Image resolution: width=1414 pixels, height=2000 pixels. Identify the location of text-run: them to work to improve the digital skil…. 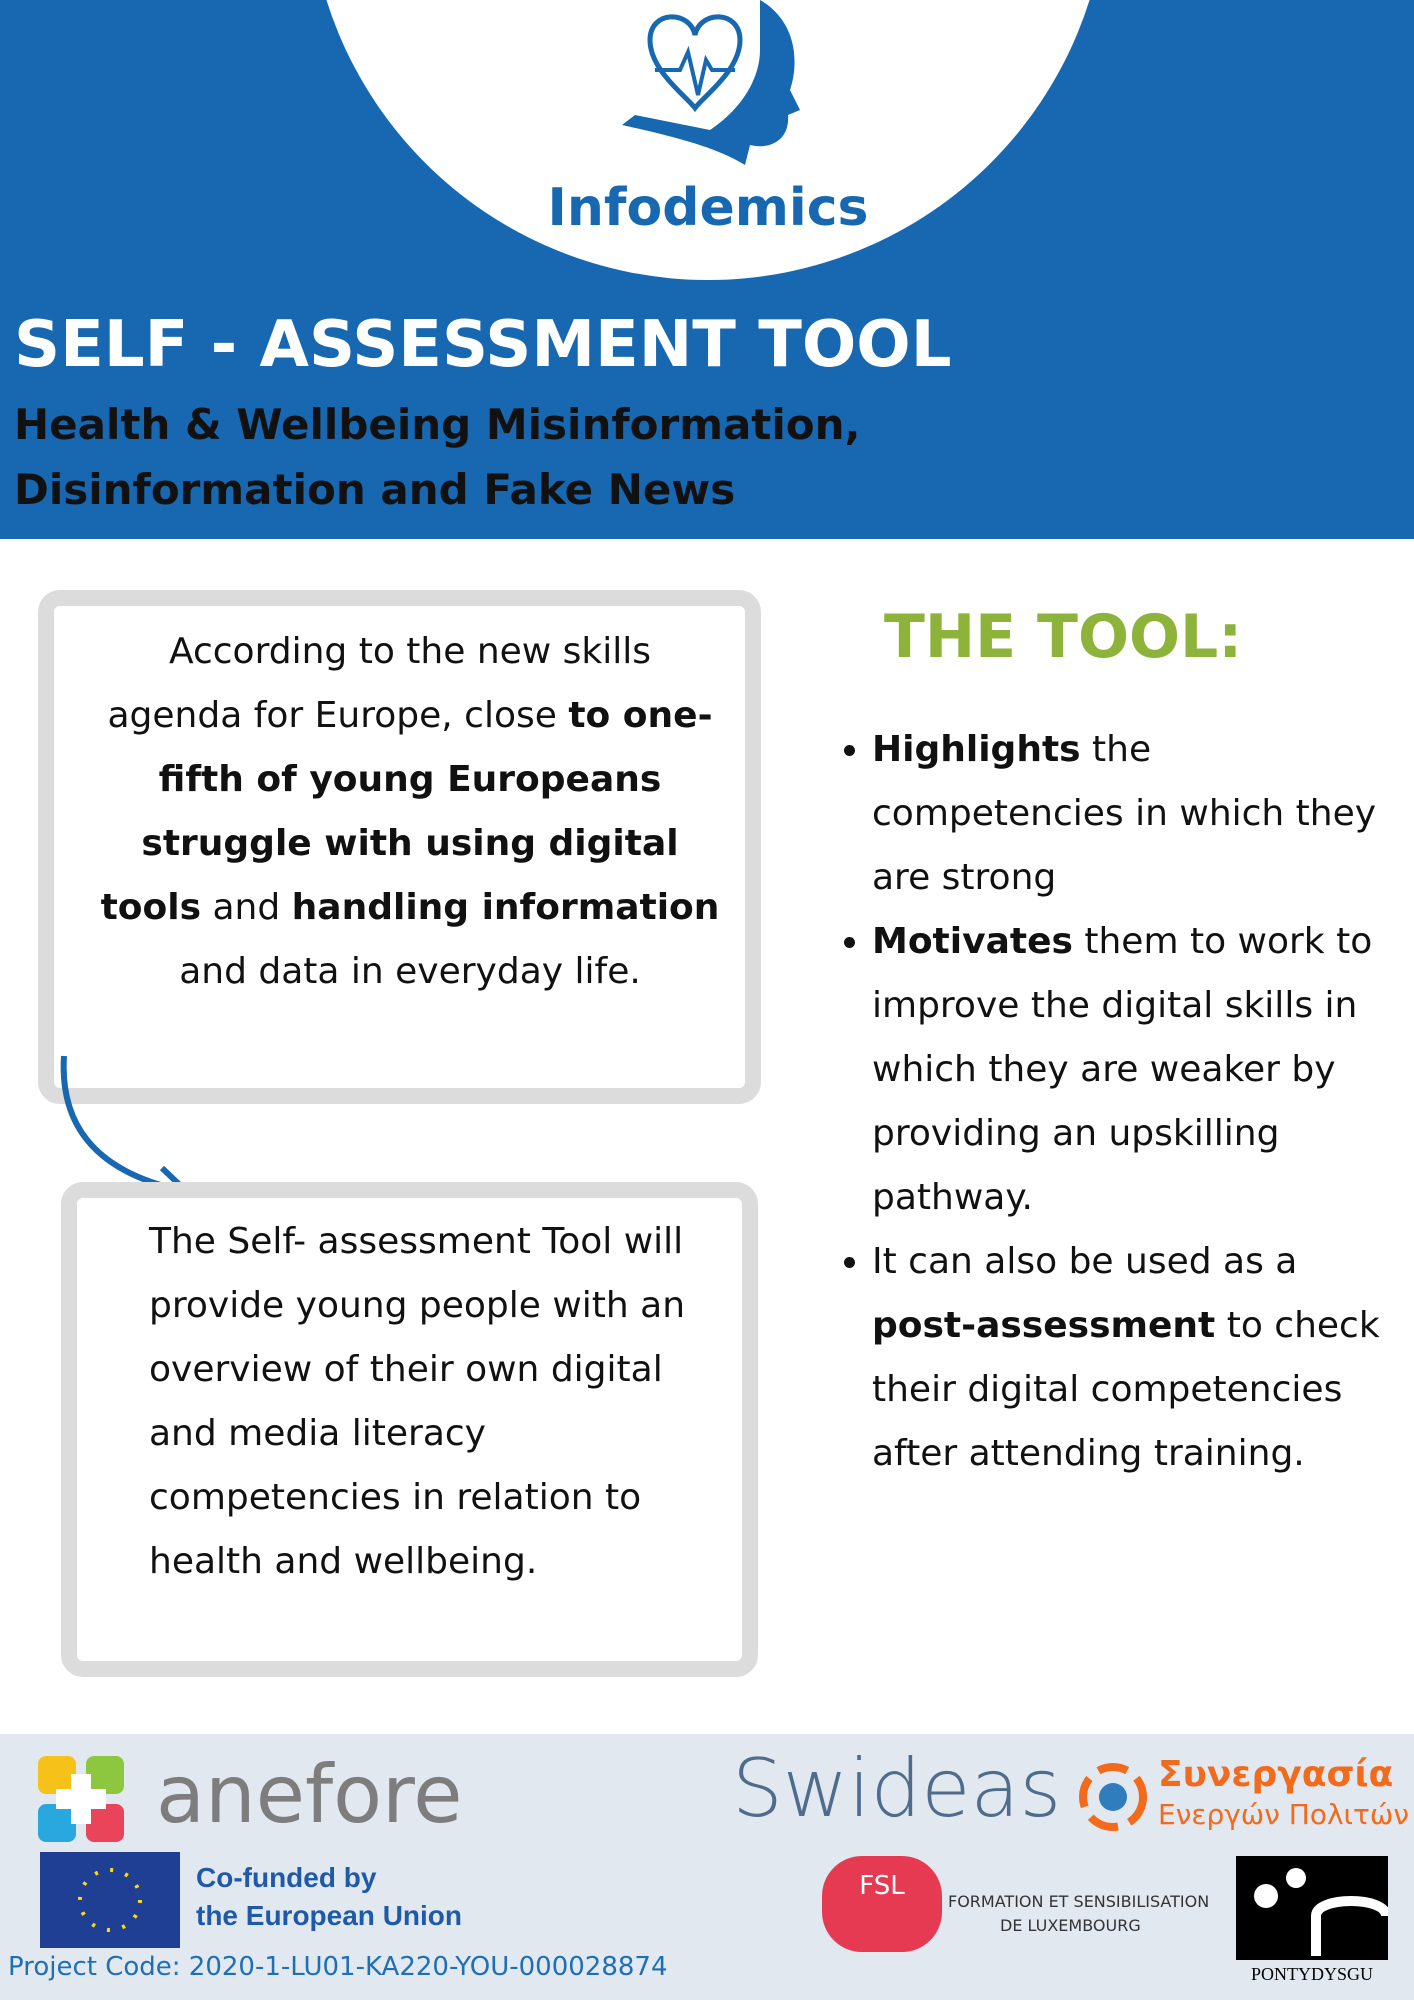
(1122, 1069).